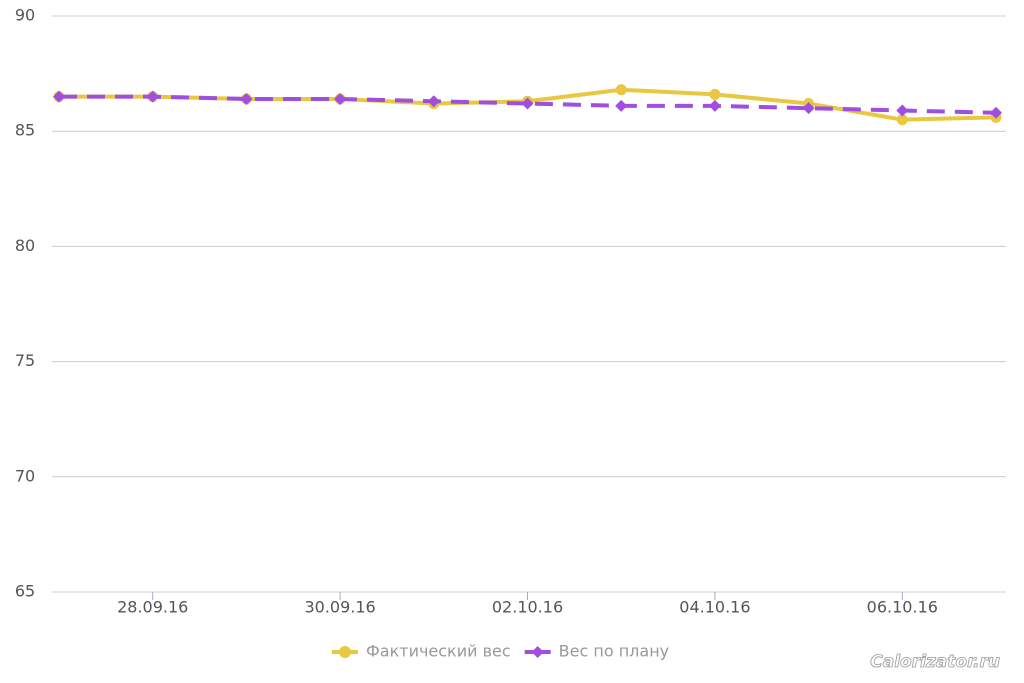 This screenshot has width=1024, height=683. What do you see at coordinates (527, 607) in the screenshot?
I see `x-tick-label: 02.10.16` at bounding box center [527, 607].